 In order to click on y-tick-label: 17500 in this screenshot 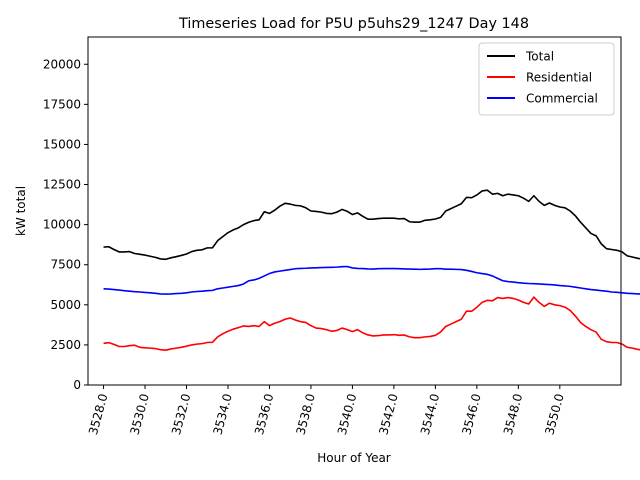, I will do `click(62, 104)`.